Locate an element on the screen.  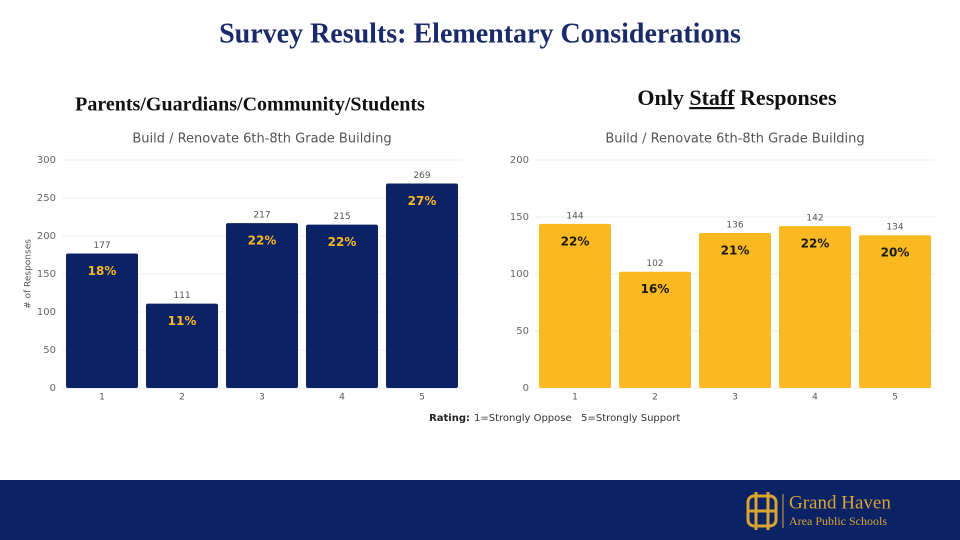
value-label: 177 is located at coordinates (101, 246).